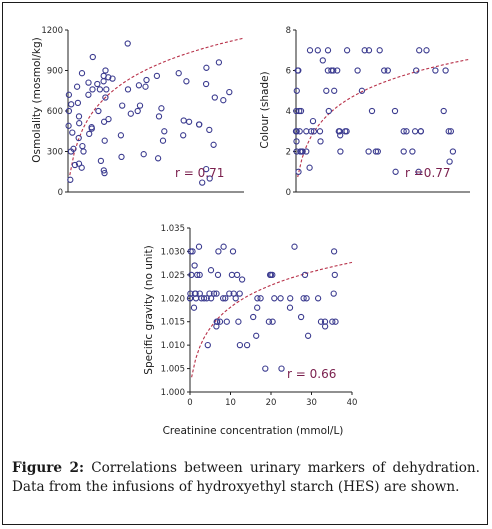 This screenshot has height=529, width=492. What do you see at coordinates (173, 346) in the screenshot?
I see `ytick-label-specific-gravity: 1.010` at bounding box center [173, 346].